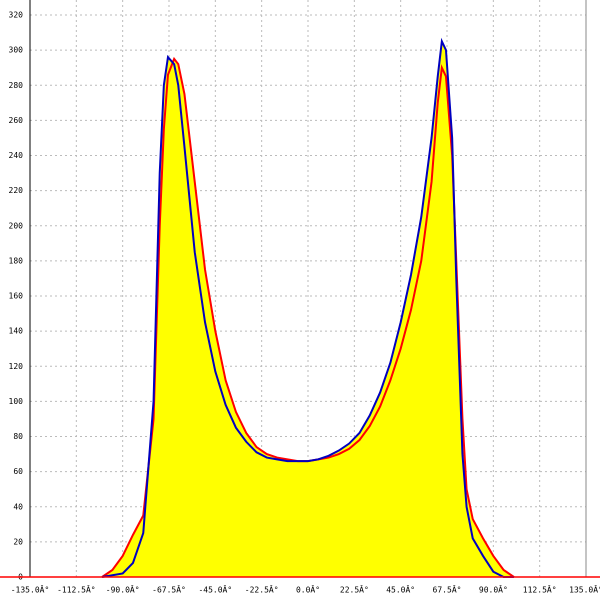 The height and width of the screenshot is (600, 600). Describe the element at coordinates (16, 331) in the screenshot. I see `y-tick-label: 140` at that location.